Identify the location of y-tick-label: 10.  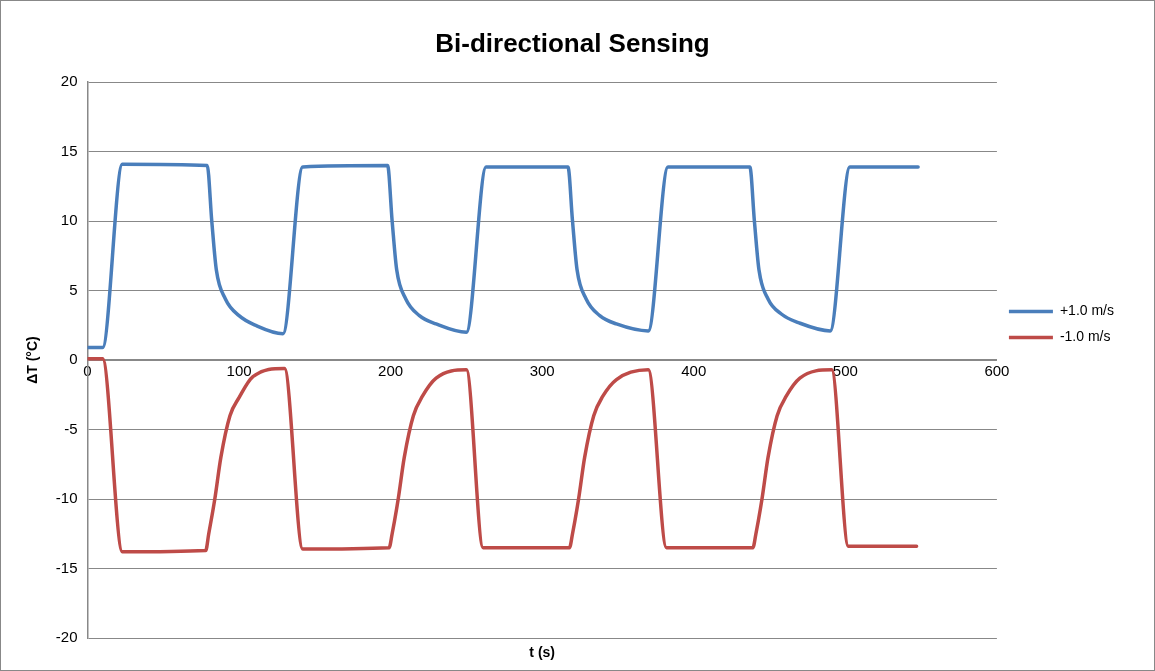
(69, 220).